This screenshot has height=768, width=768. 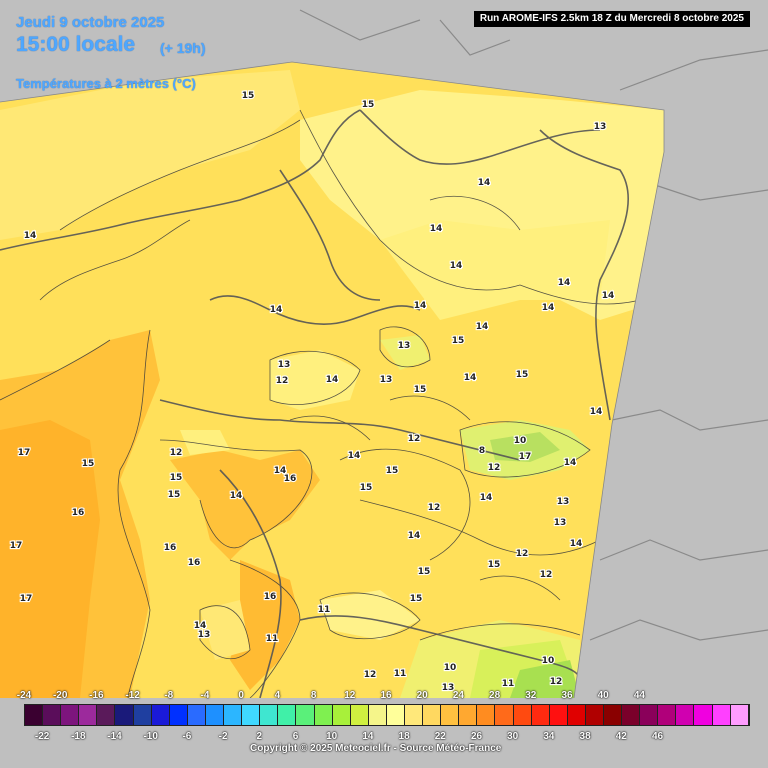 What do you see at coordinates (482, 451) in the screenshot?
I see `isotherm-label: 8` at bounding box center [482, 451].